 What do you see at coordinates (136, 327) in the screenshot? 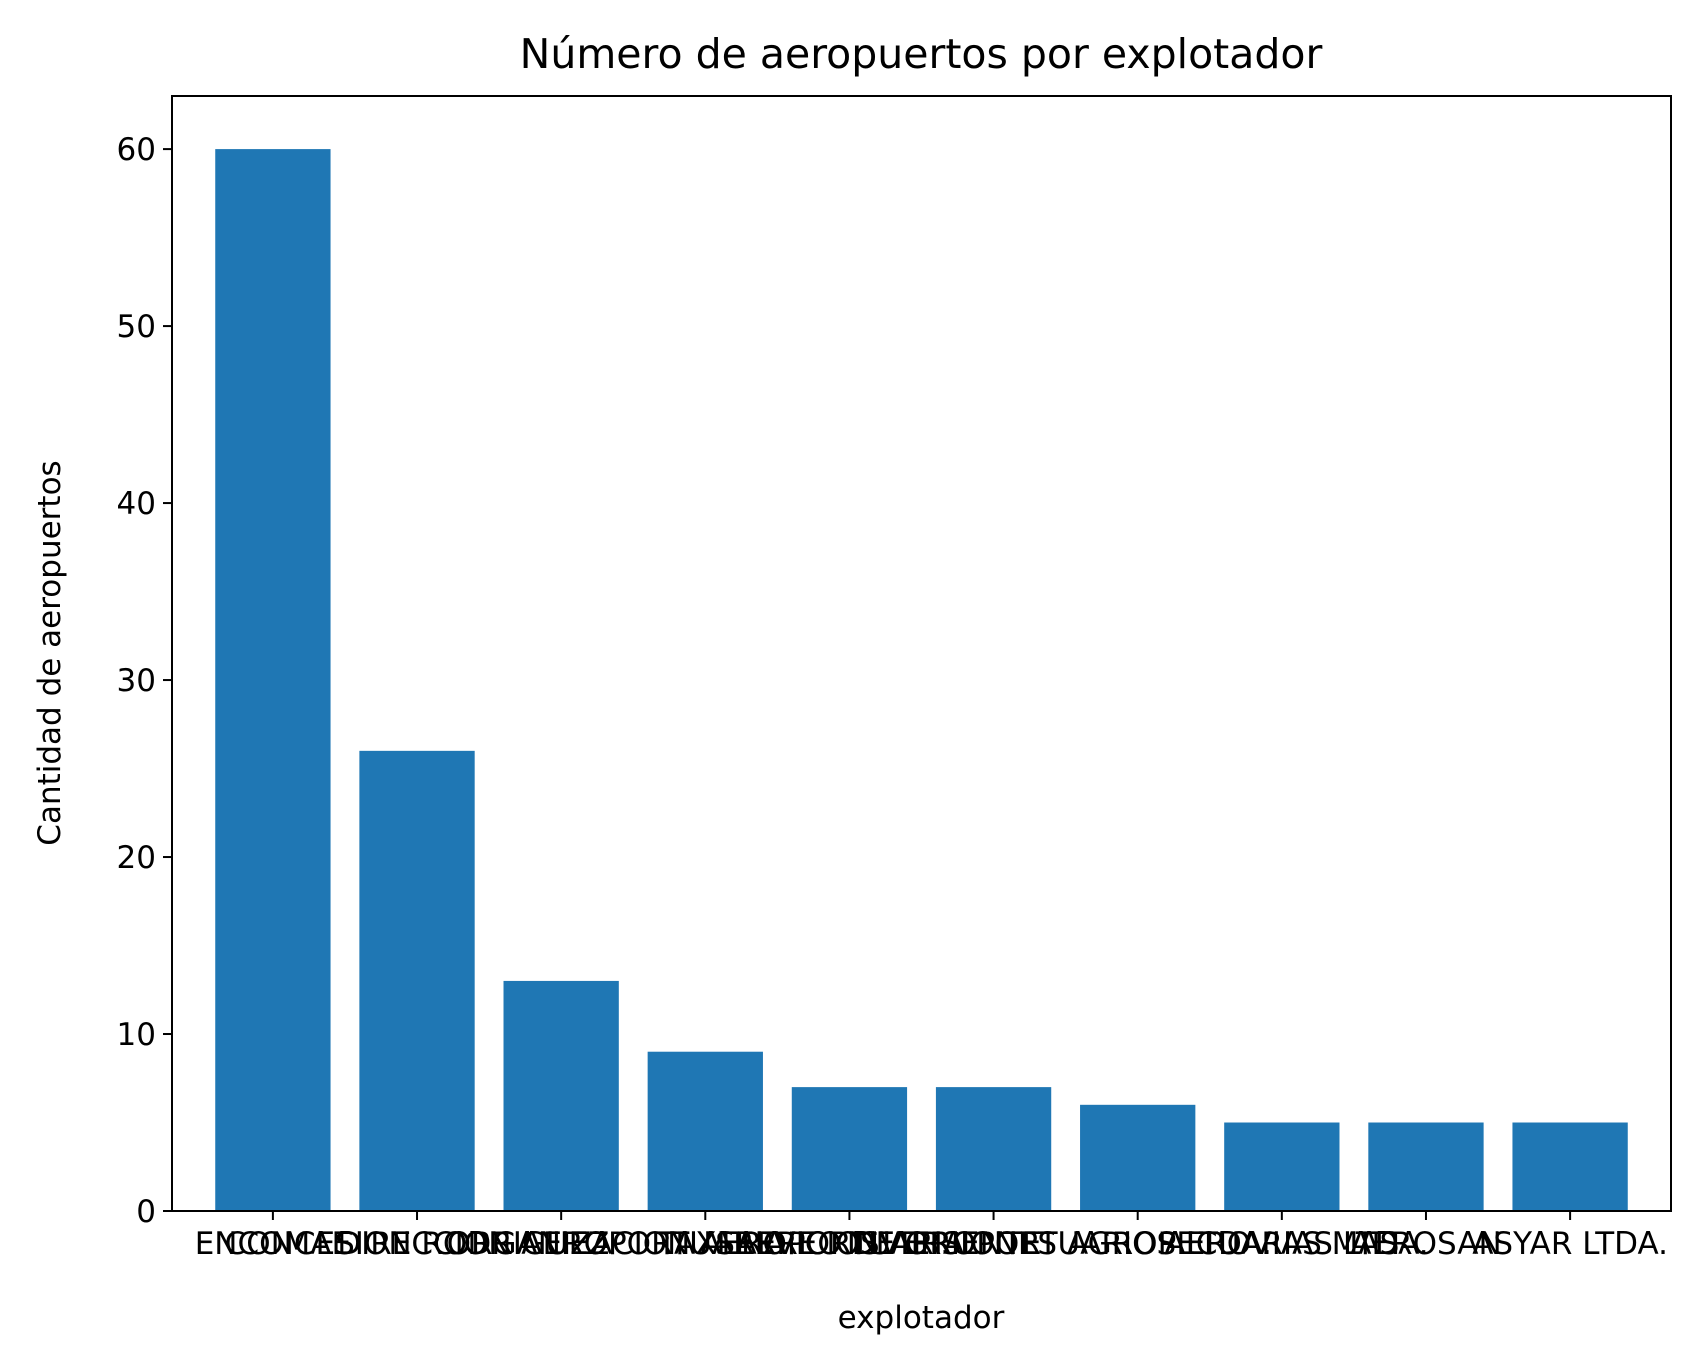
I see `y-tick-label: 50` at bounding box center [136, 327].